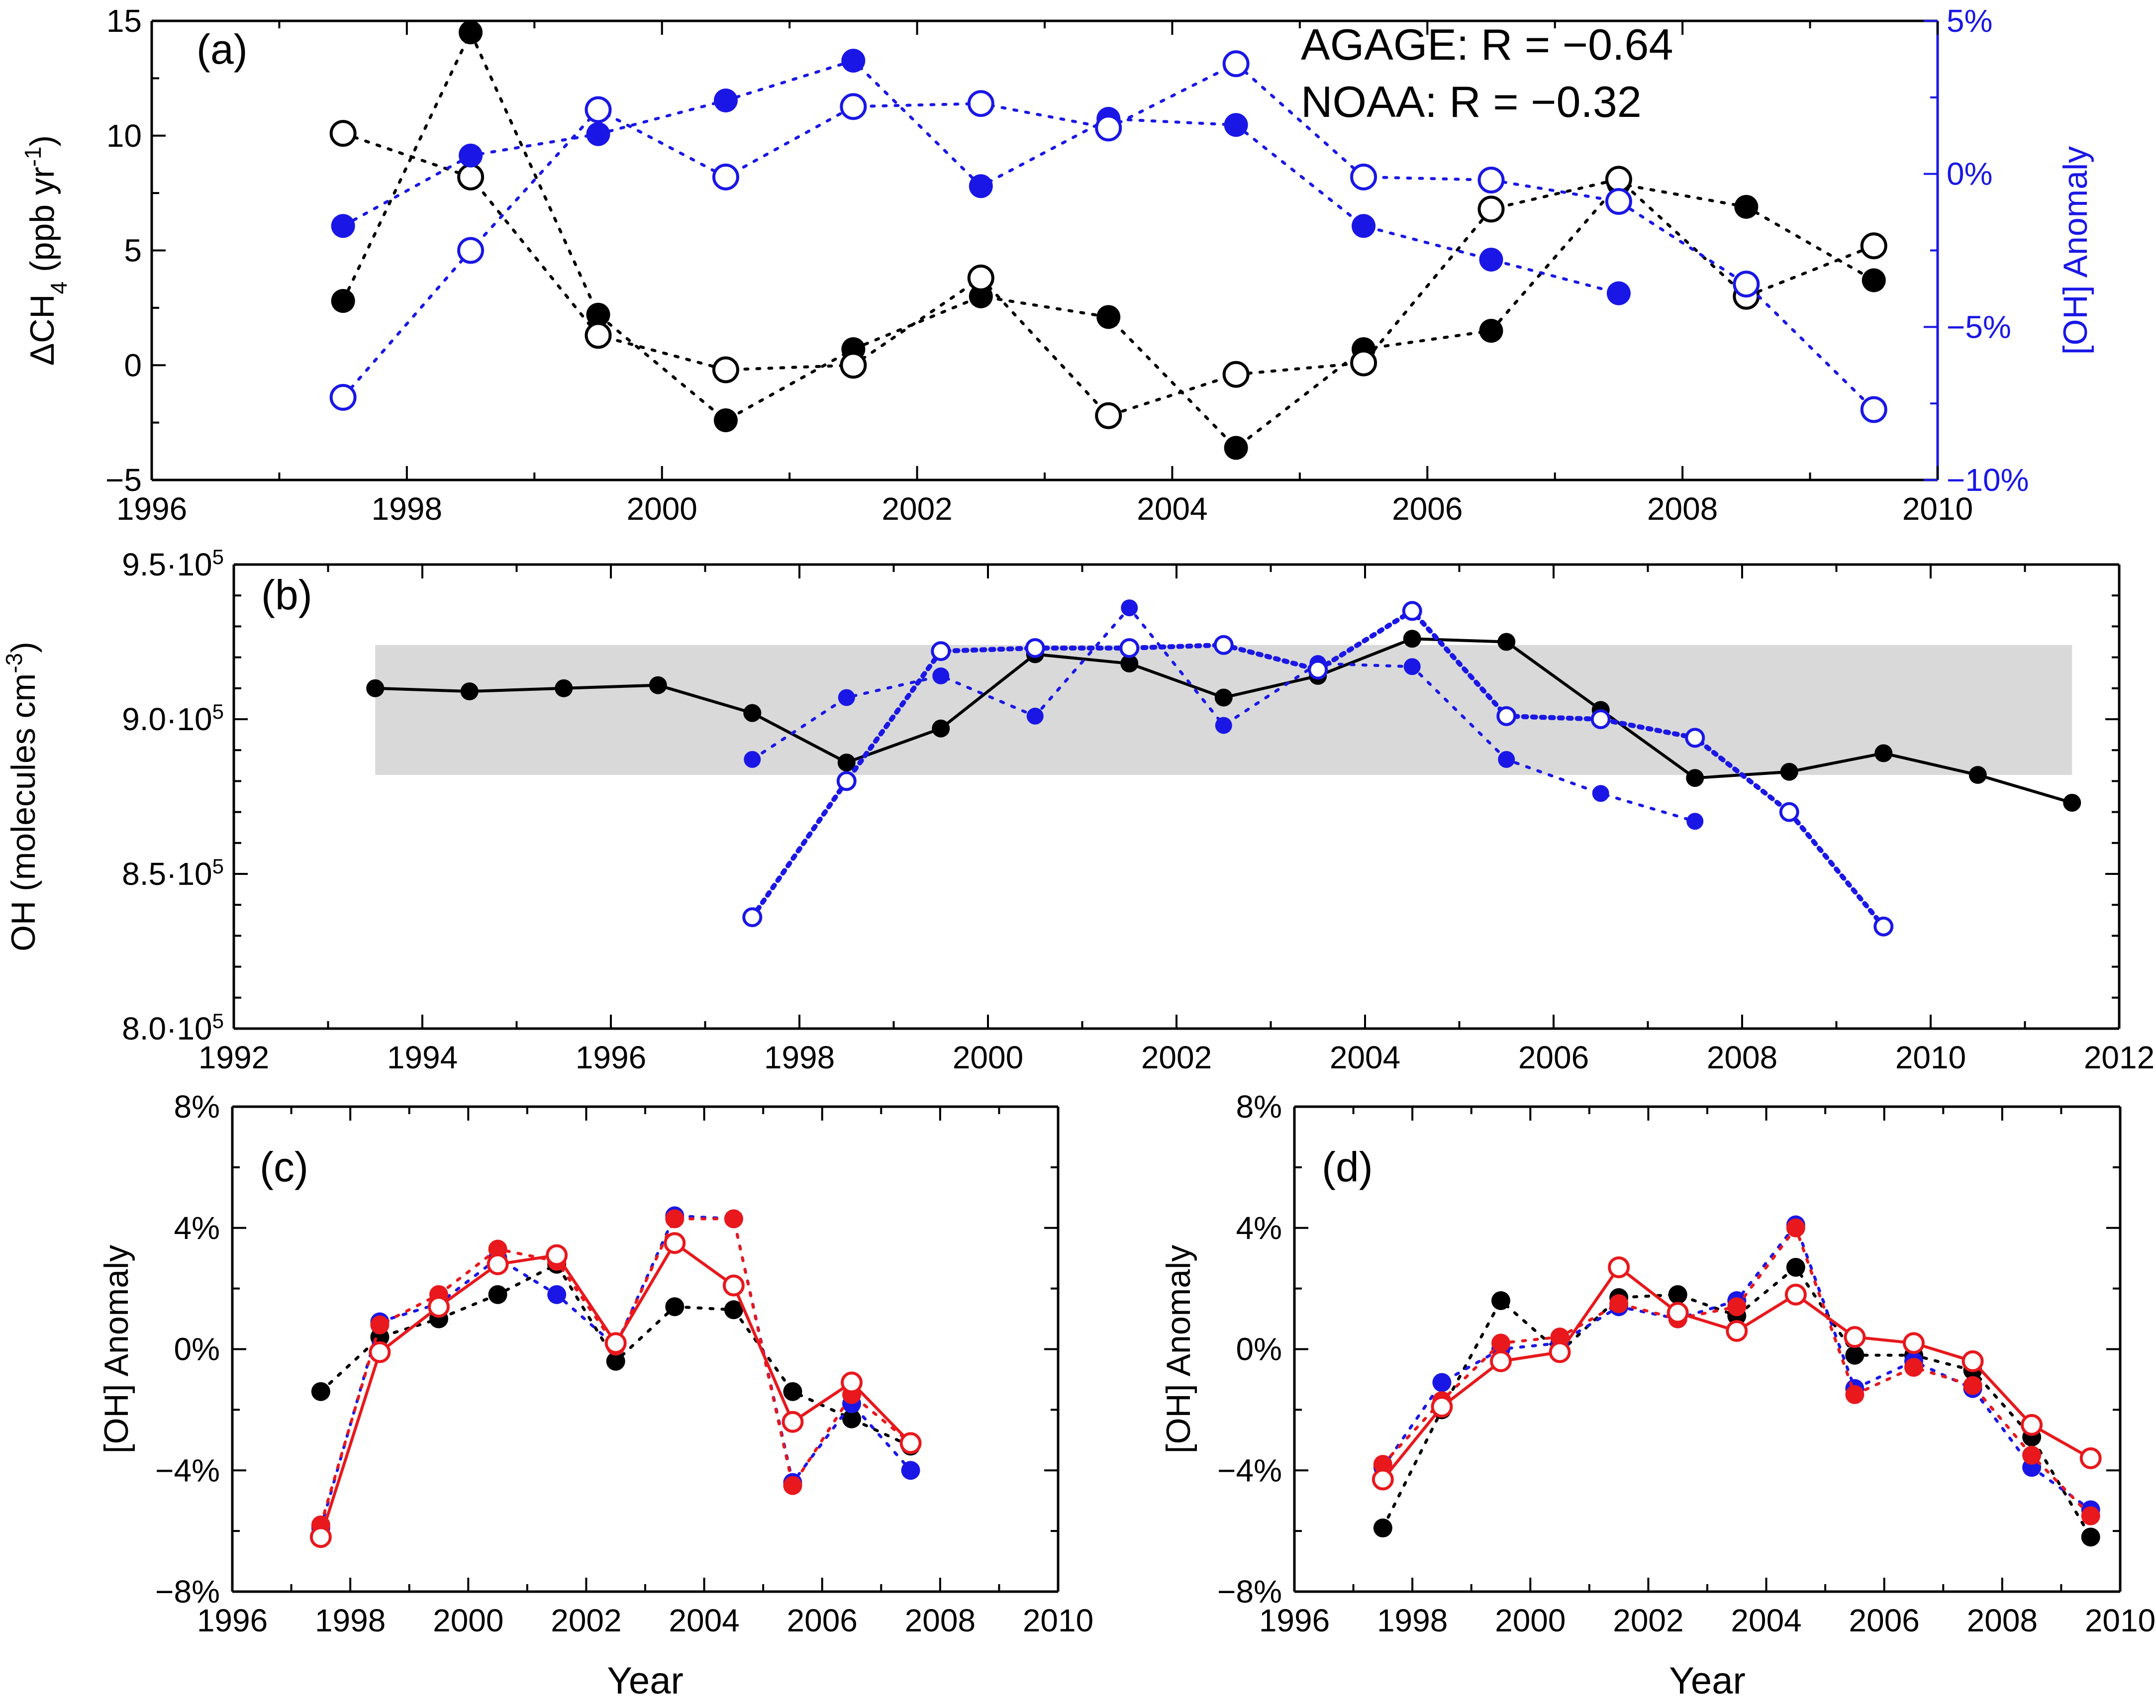 The height and width of the screenshot is (1708, 2156). Describe the element at coordinates (187, 1592) in the screenshot. I see `panel-c-ytick-label: −8%` at that location.